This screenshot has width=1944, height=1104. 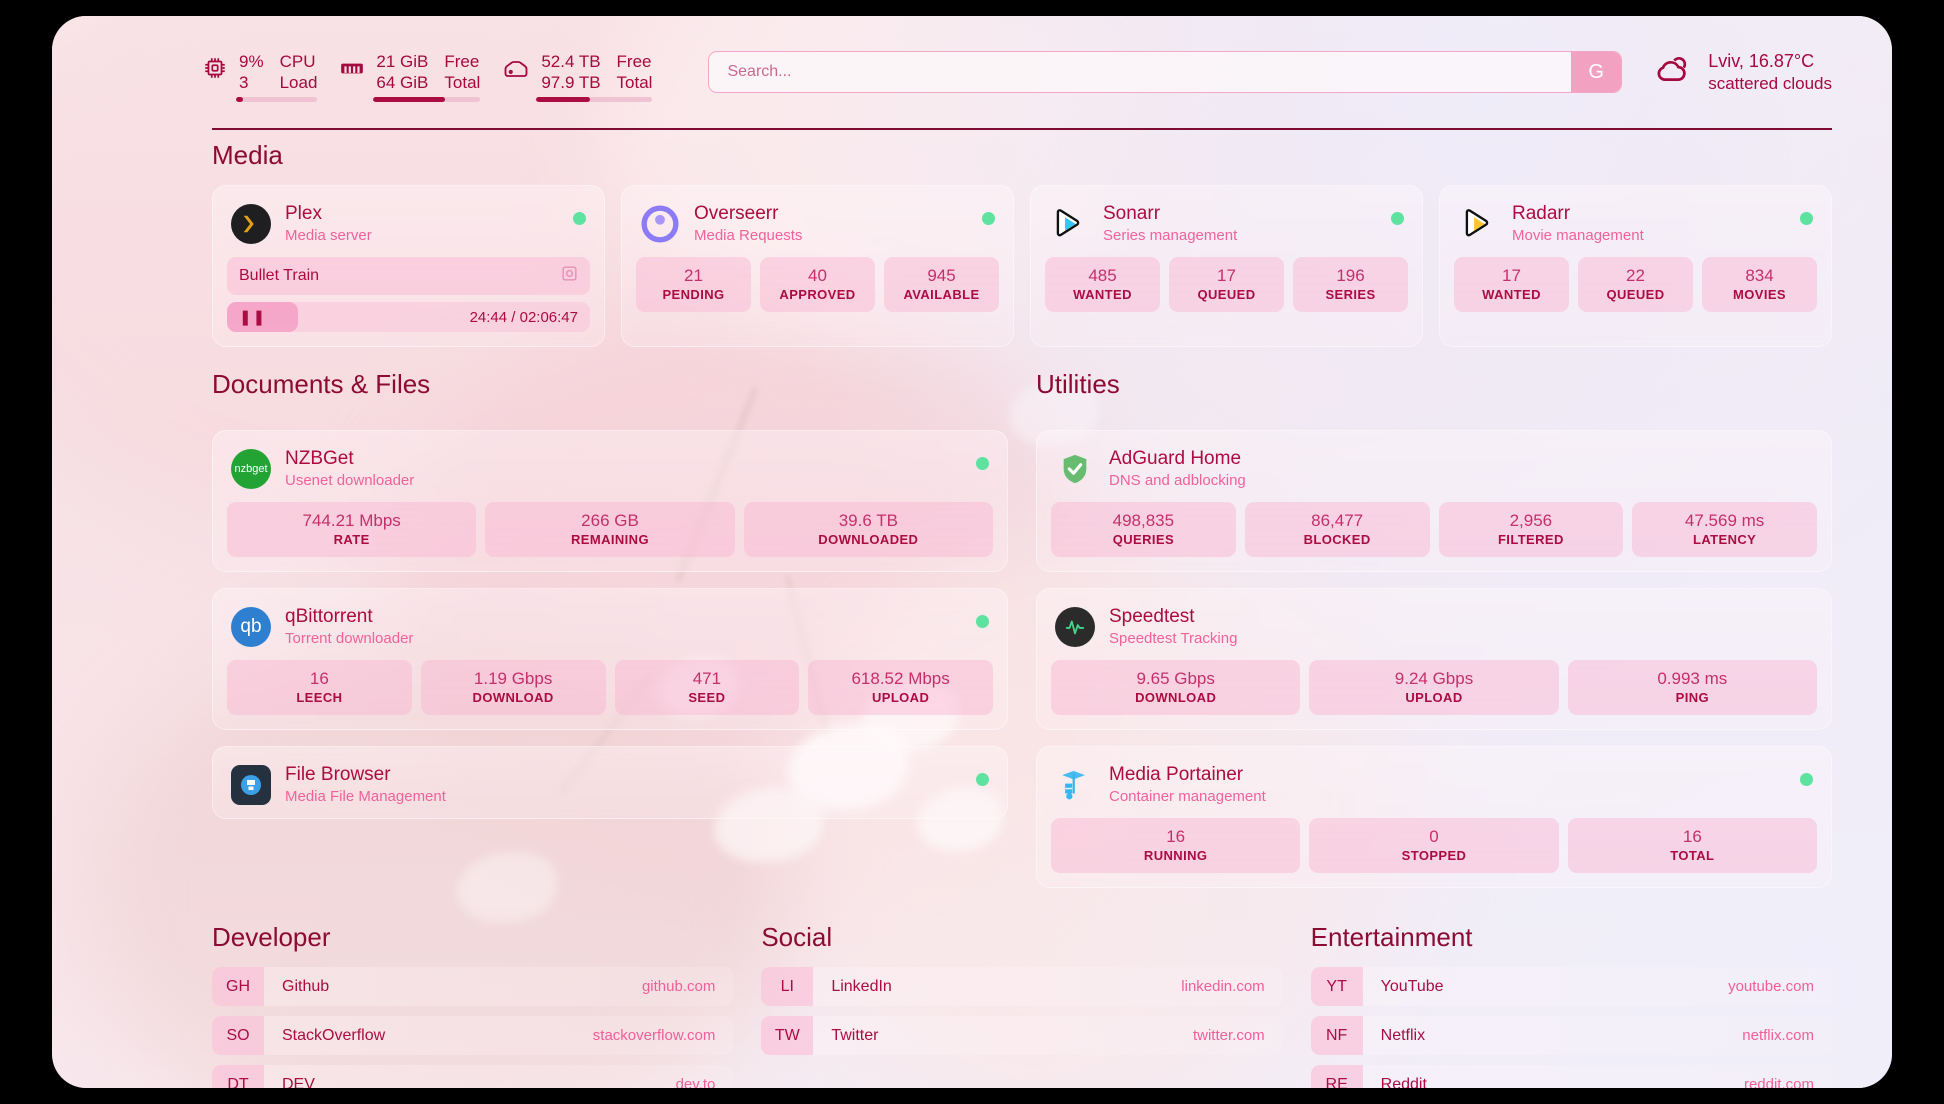 I want to click on search-input, so click(x=1140, y=72).